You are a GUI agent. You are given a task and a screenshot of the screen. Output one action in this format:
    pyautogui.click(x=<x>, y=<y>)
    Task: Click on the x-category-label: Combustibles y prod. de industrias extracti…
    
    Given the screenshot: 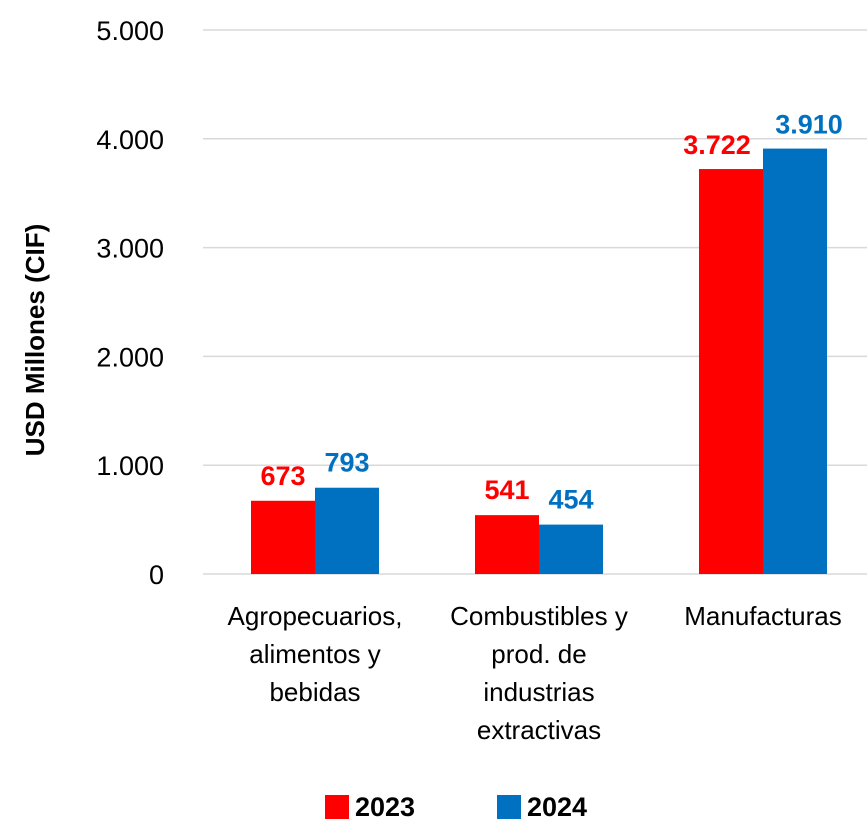 What is the action you would take?
    pyautogui.click(x=539, y=673)
    